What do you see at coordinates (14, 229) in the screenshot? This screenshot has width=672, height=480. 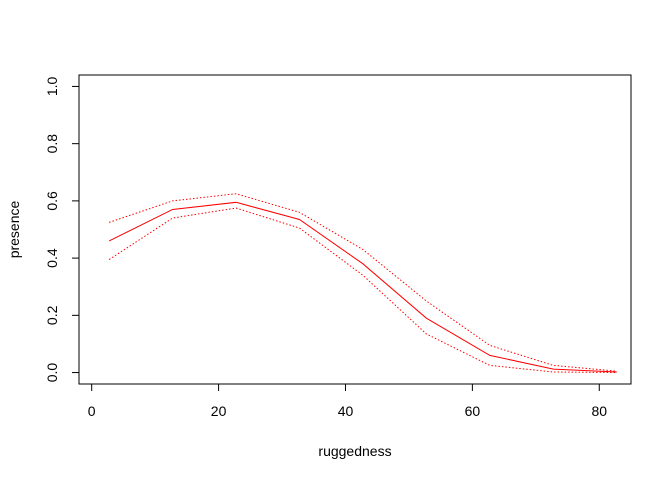 I see `y-axis-label: presence` at bounding box center [14, 229].